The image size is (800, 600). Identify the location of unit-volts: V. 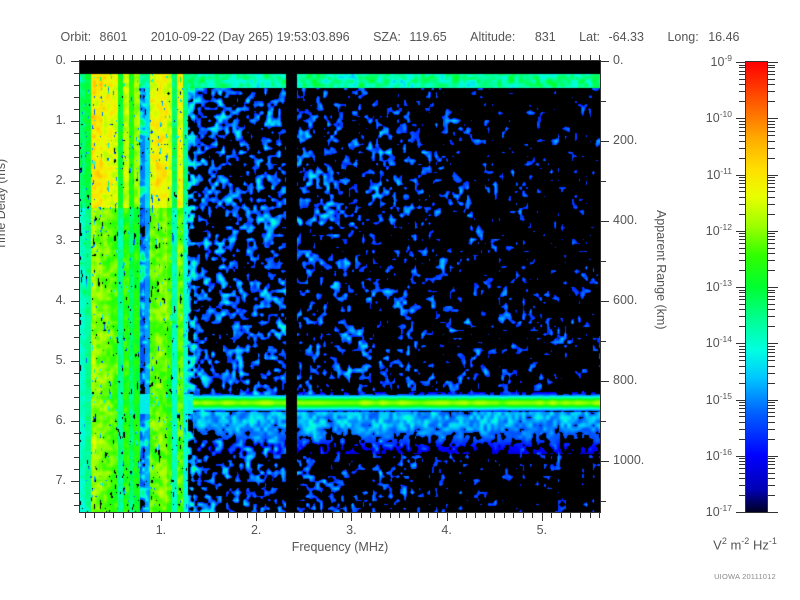
(717, 545).